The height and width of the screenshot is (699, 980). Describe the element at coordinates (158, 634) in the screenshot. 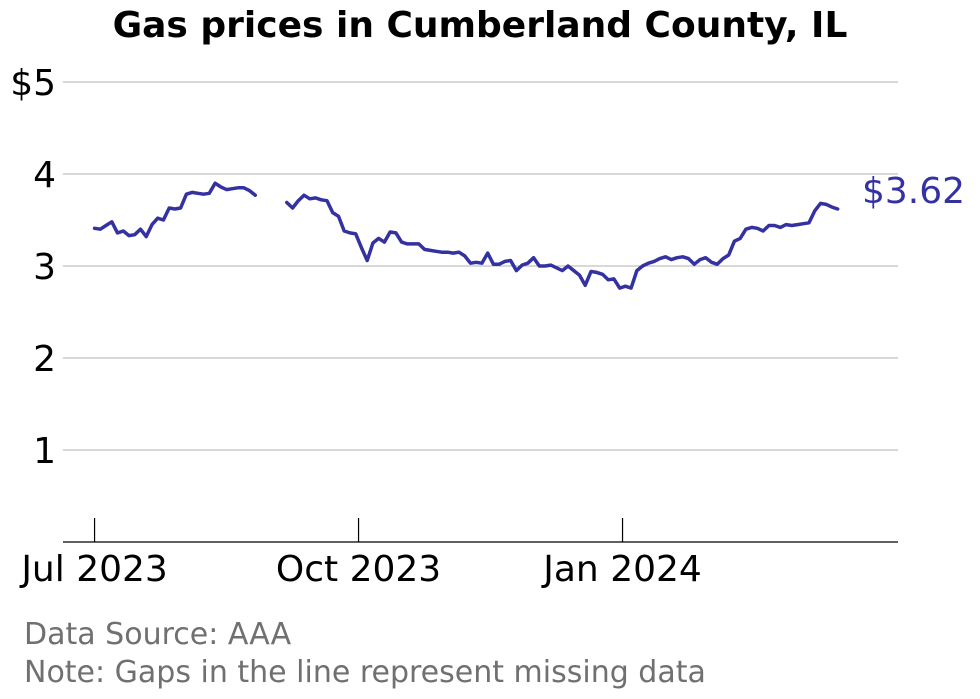

I see `data-source-note: Data Source: AAA` at that location.